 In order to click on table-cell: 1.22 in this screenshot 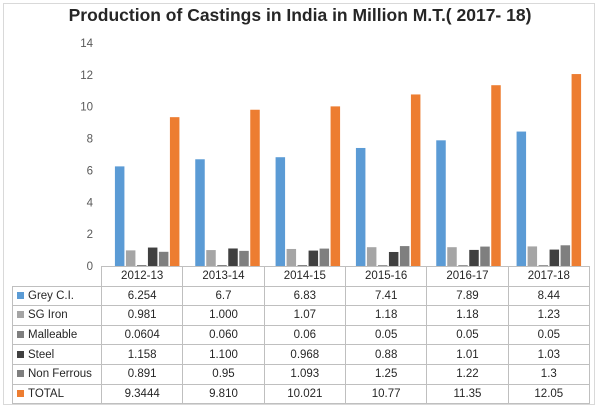, I will do `click(467, 374)`.